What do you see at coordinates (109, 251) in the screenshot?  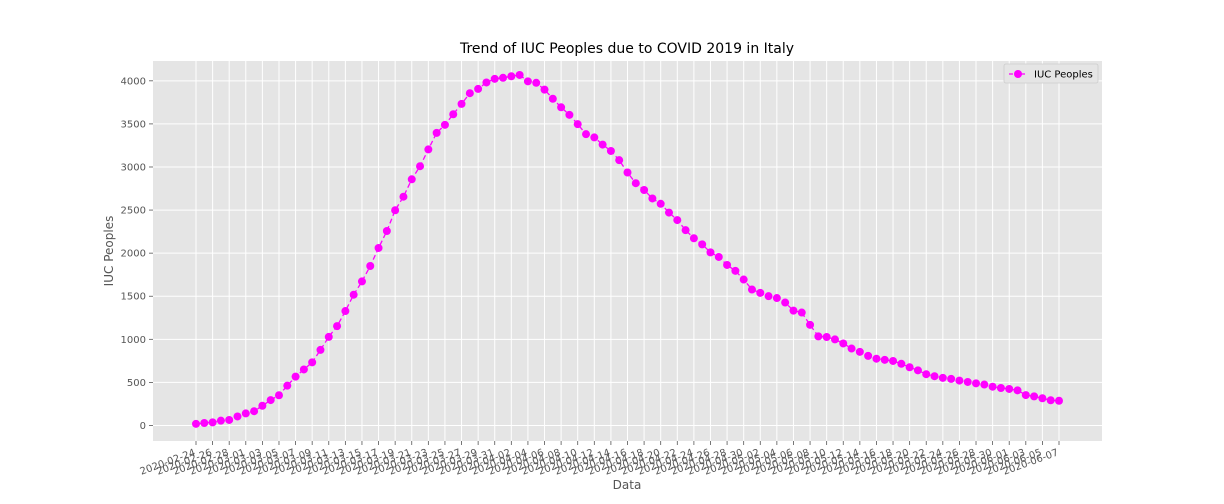 I see `y-axis-label: IUC Peoples` at bounding box center [109, 251].